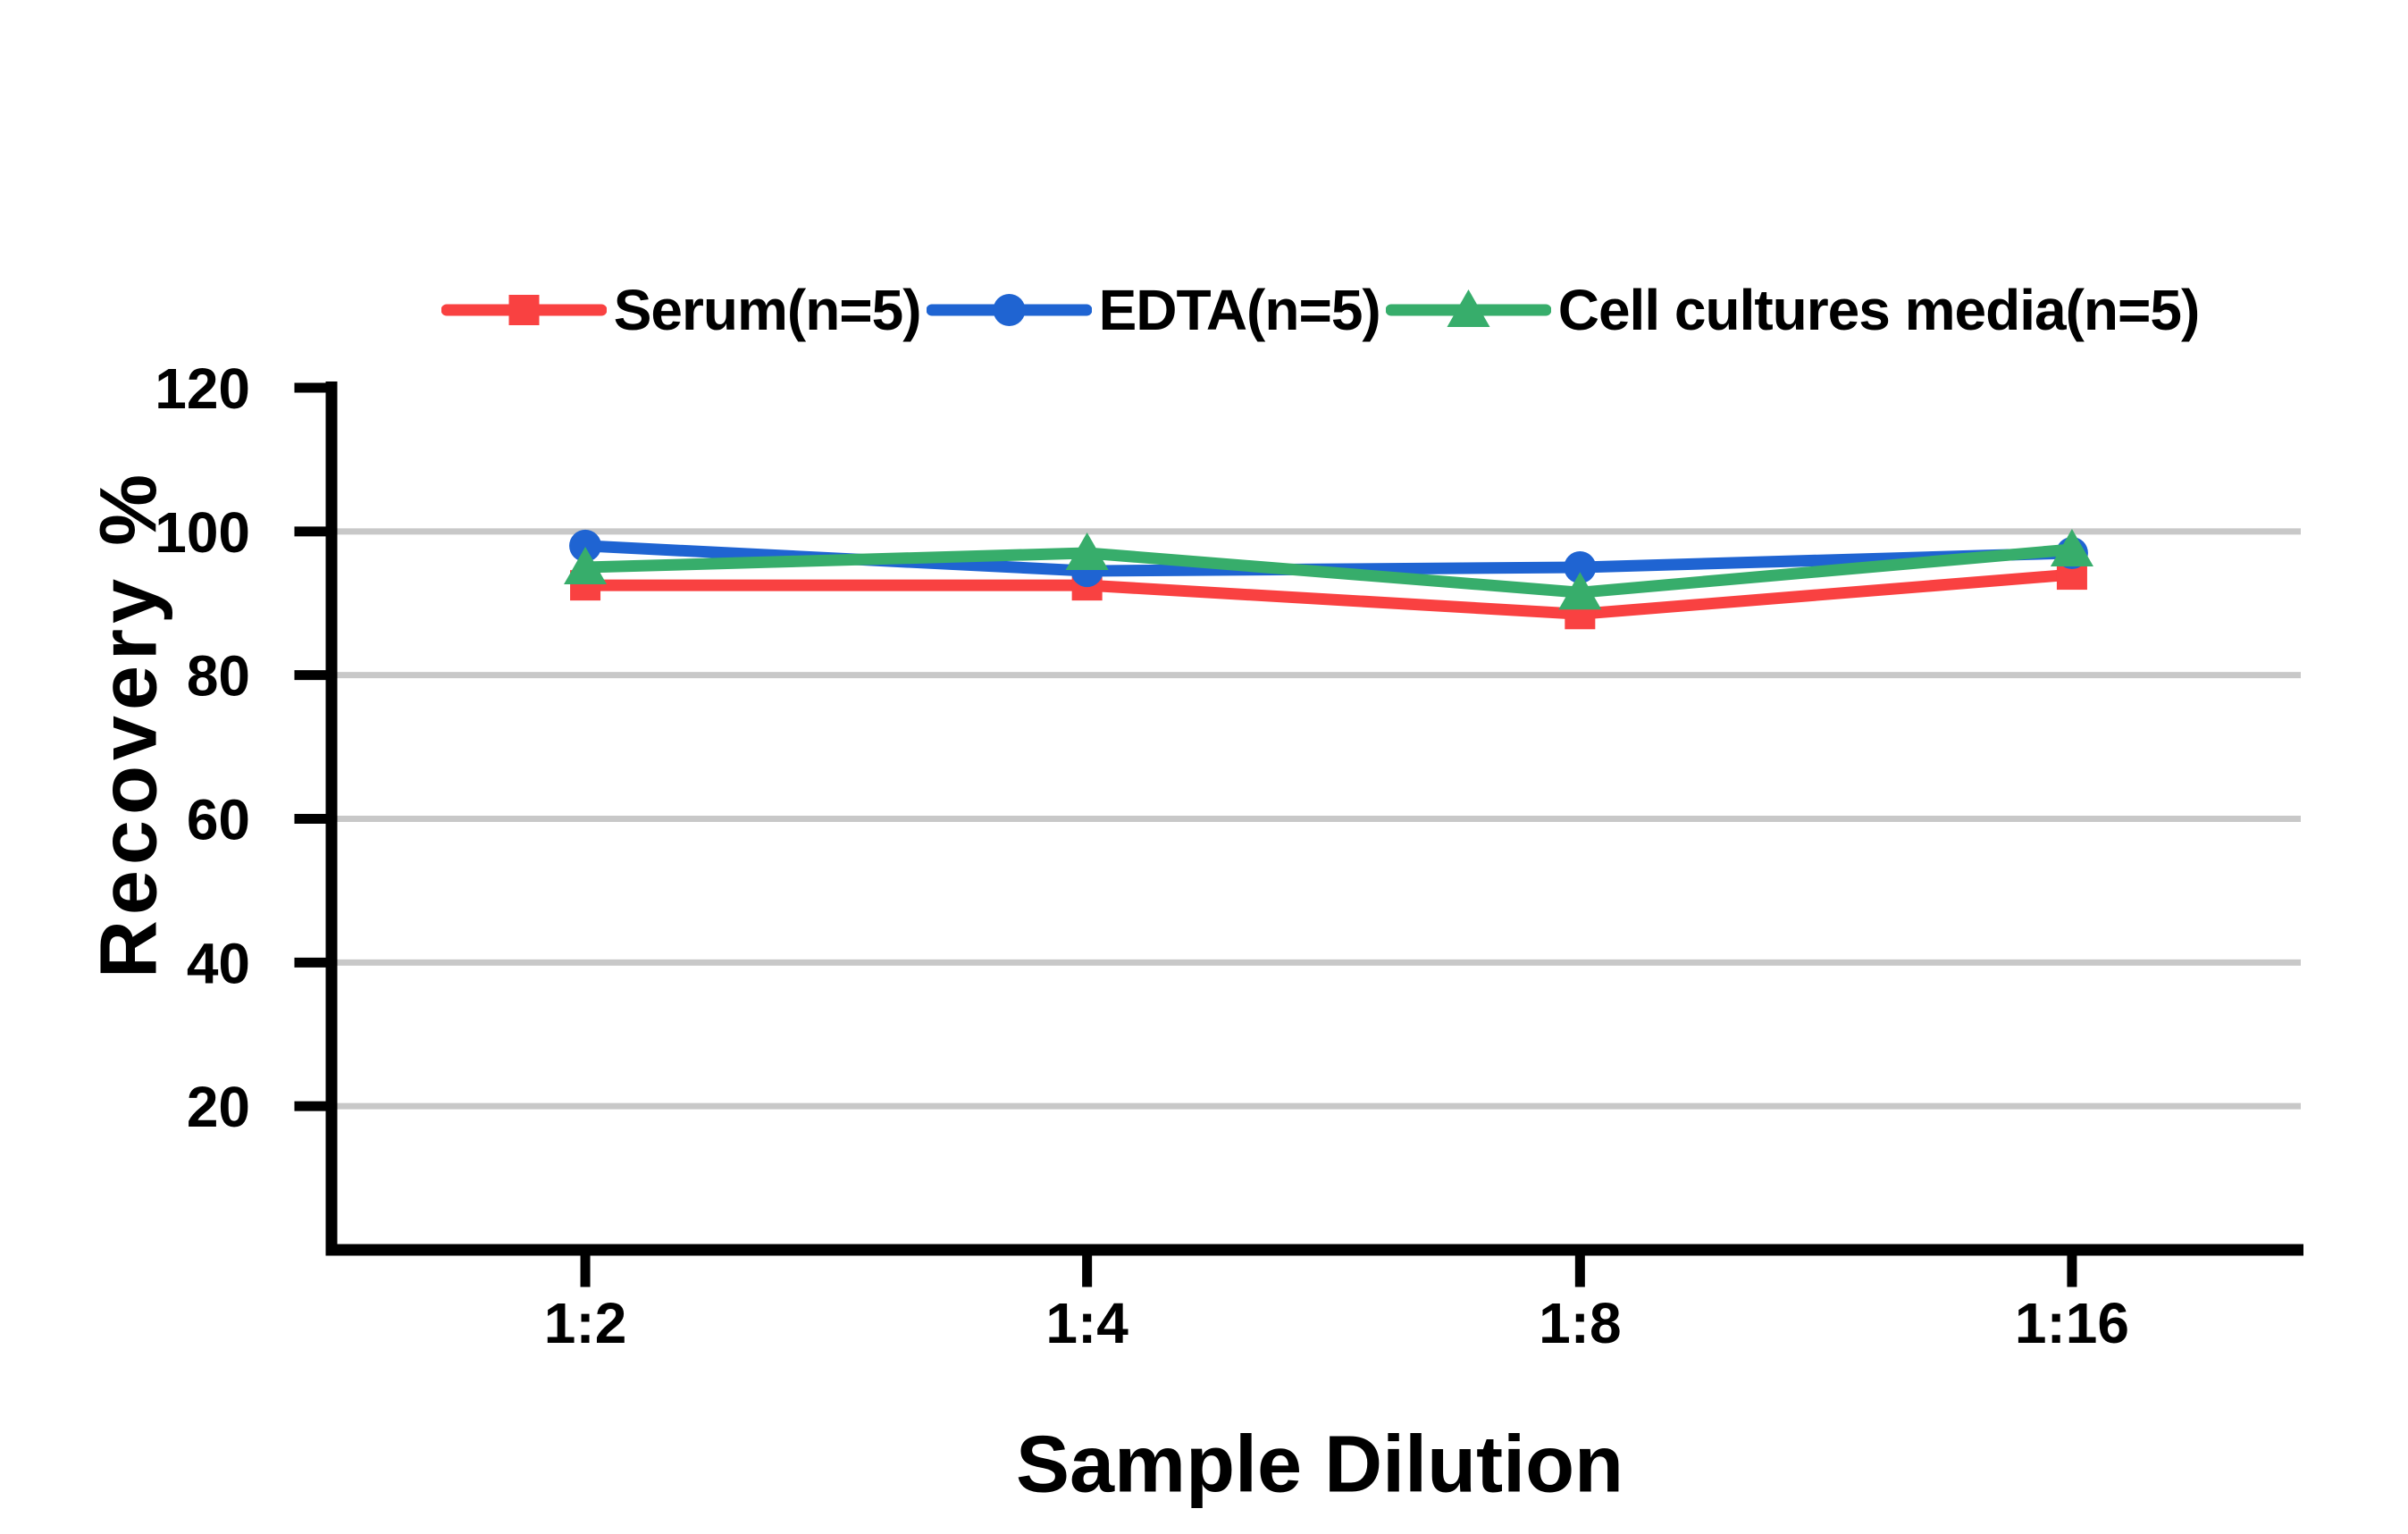  I want to click on legend-square-marker-icon, so click(523, 310).